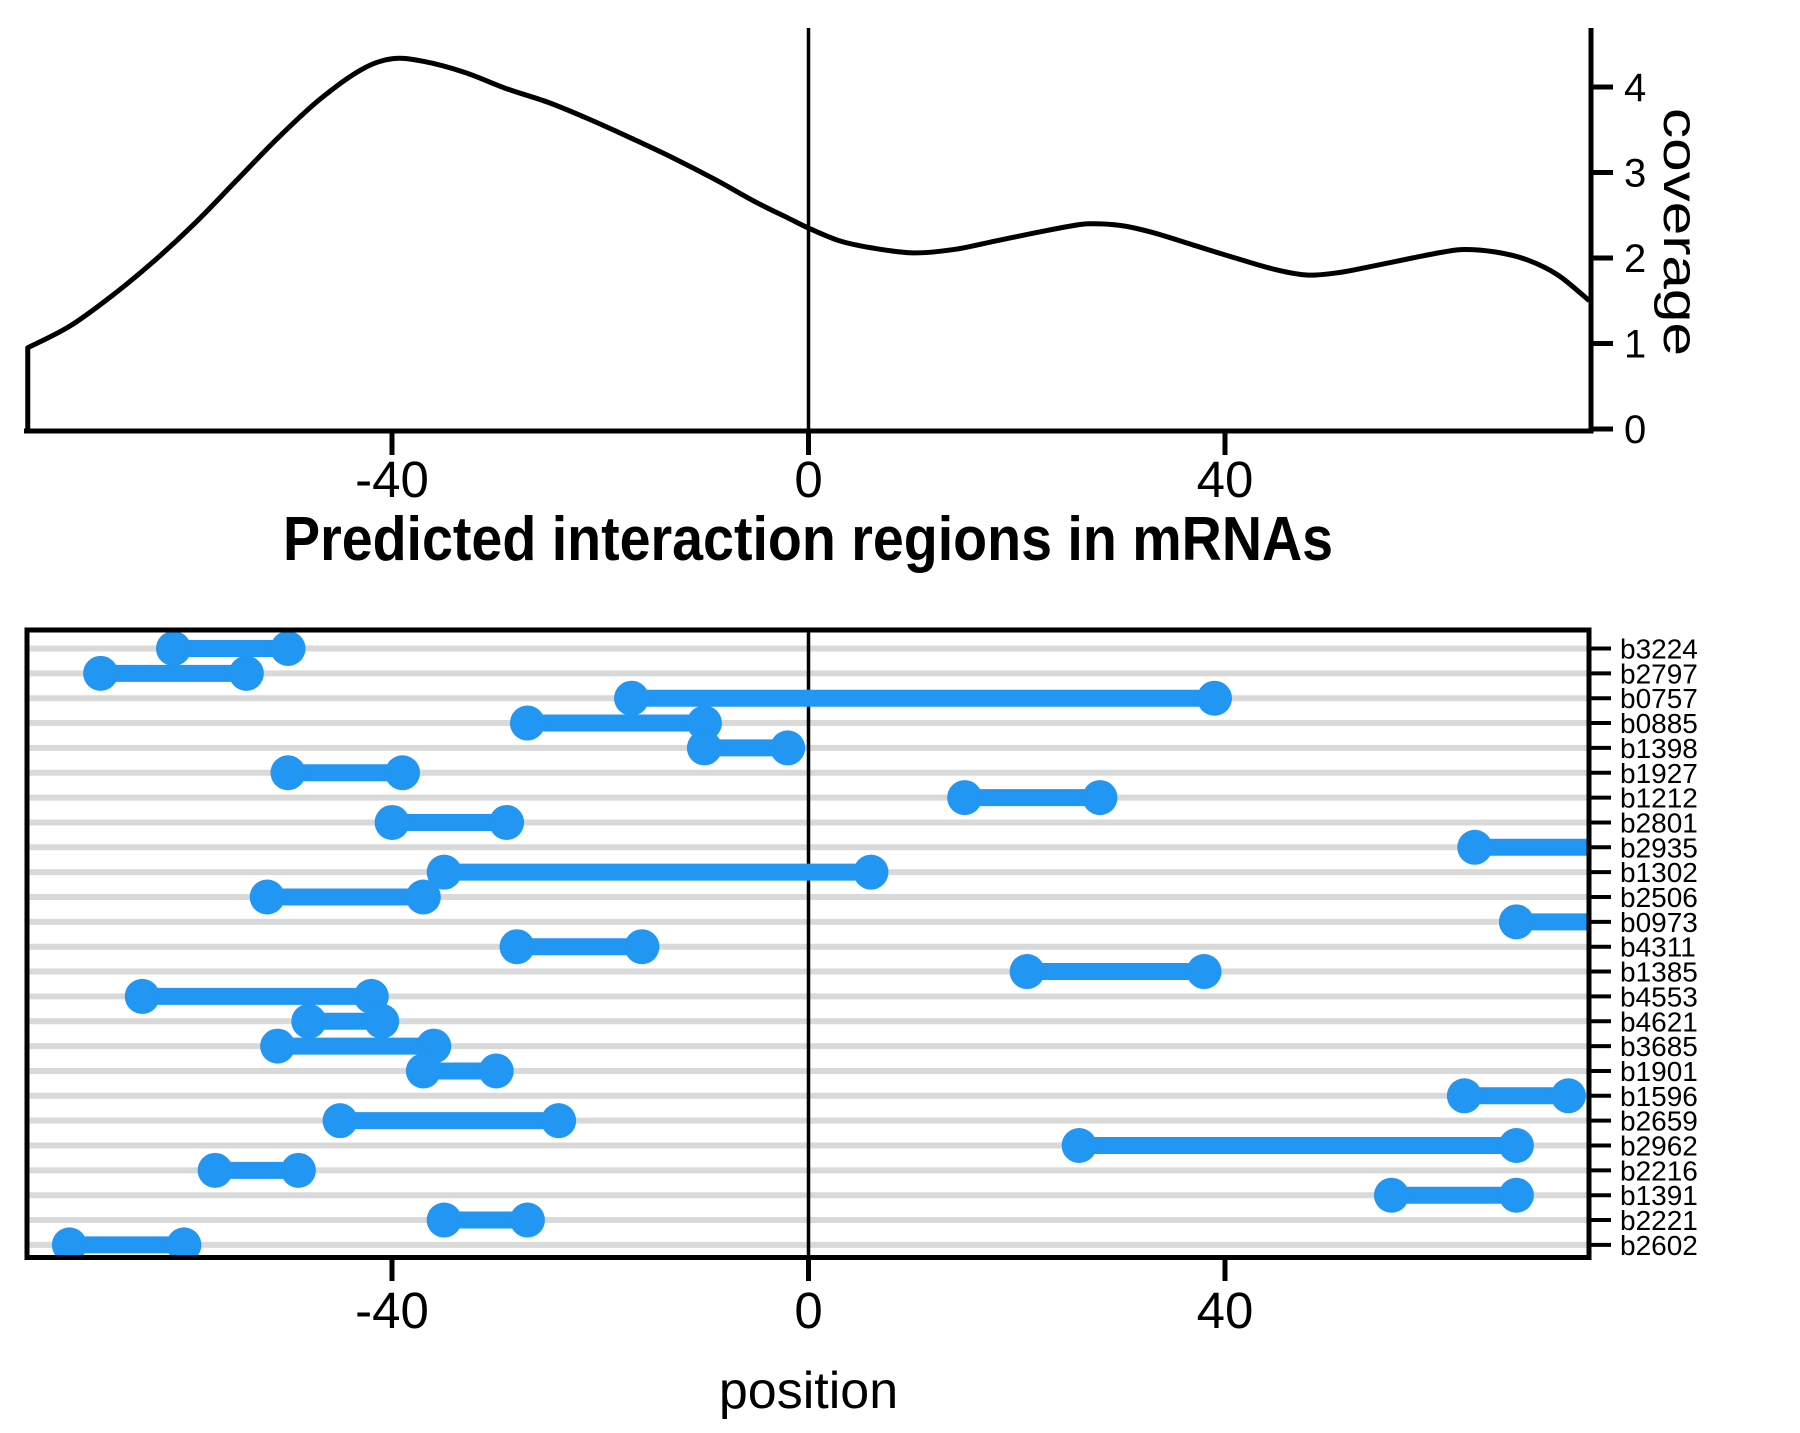  What do you see at coordinates (808, 1391) in the screenshot?
I see `position-xlabel: position` at bounding box center [808, 1391].